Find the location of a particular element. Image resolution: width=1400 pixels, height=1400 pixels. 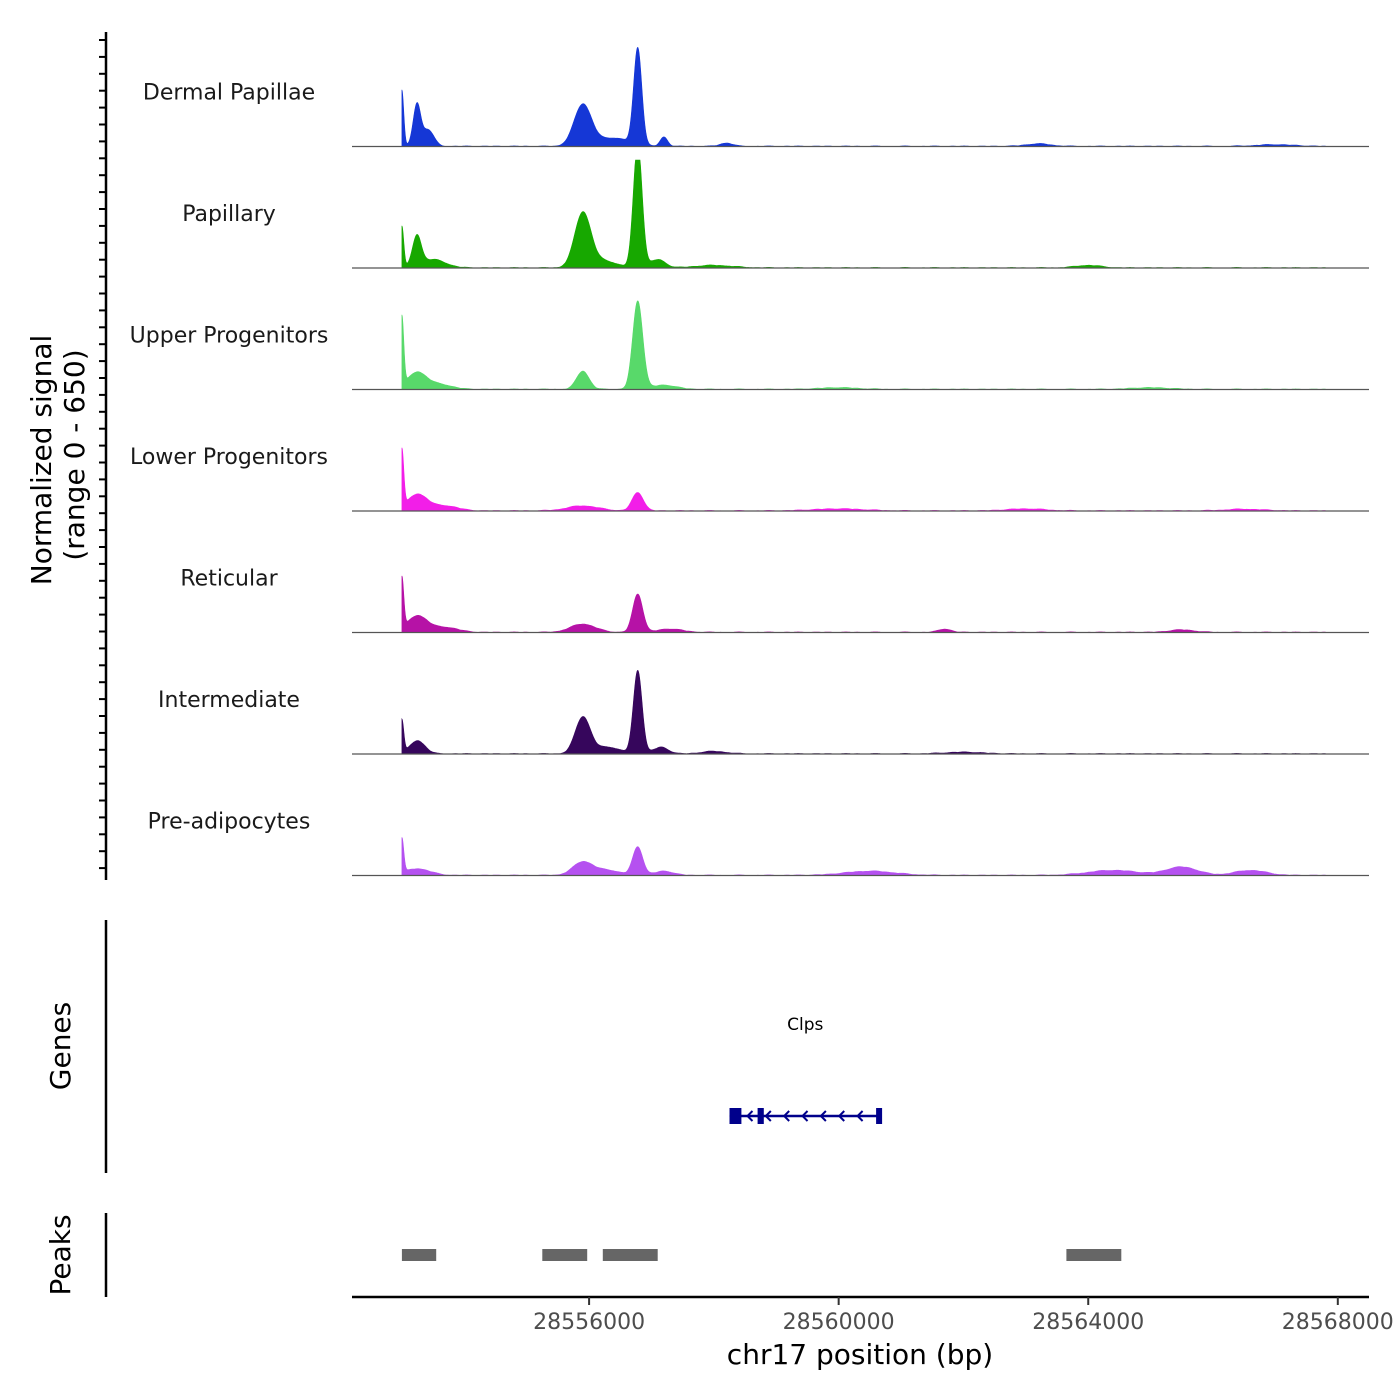

track-pre-adipocytes: Pre-adipocytes is located at coordinates (758, 843).